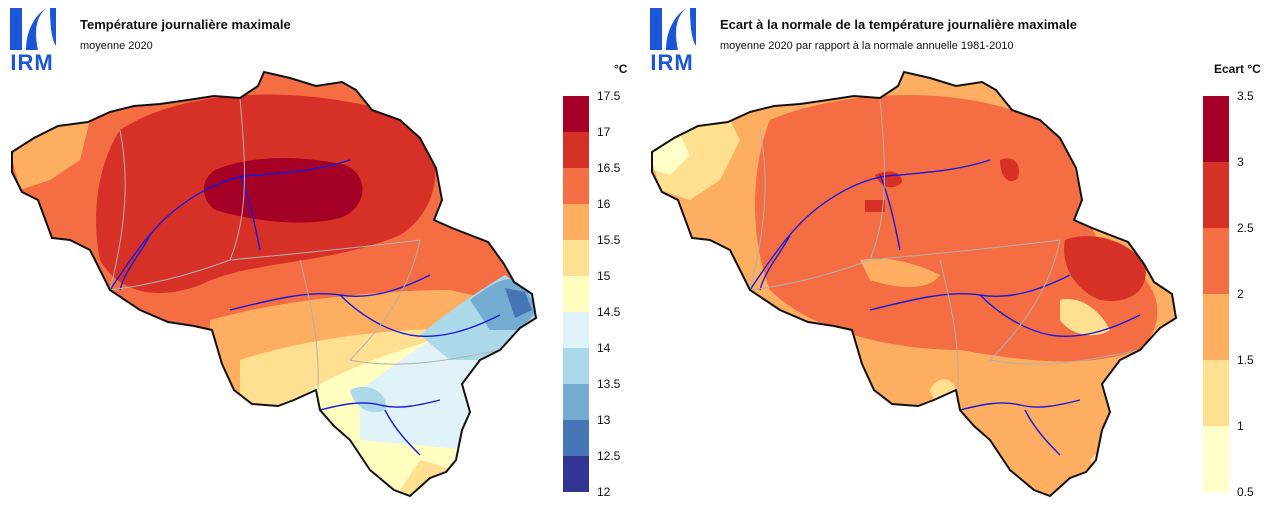  Describe the element at coordinates (1240, 162) in the screenshot. I see `legend-tick: 3` at that location.